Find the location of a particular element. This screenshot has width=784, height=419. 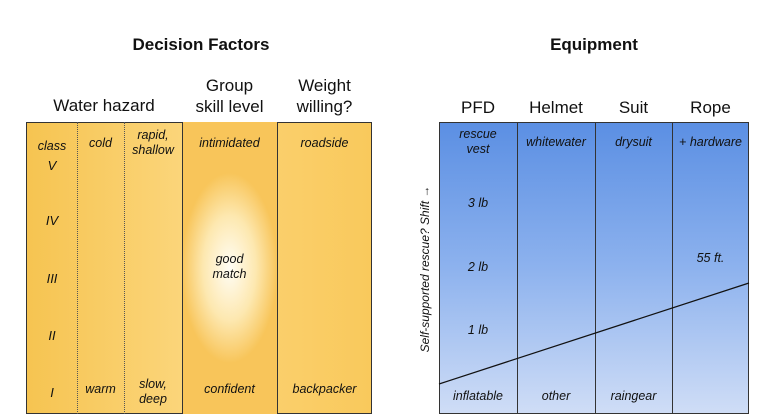

group-skill-header: Group skill level is located at coordinates (229, 96).